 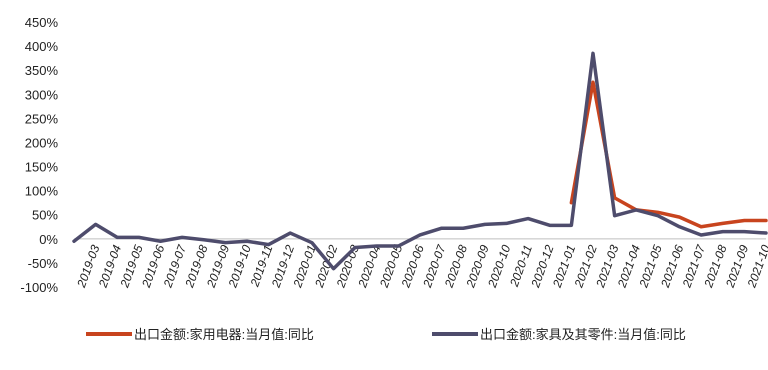 I want to click on y-tick-label: 350%, so click(x=42, y=70).